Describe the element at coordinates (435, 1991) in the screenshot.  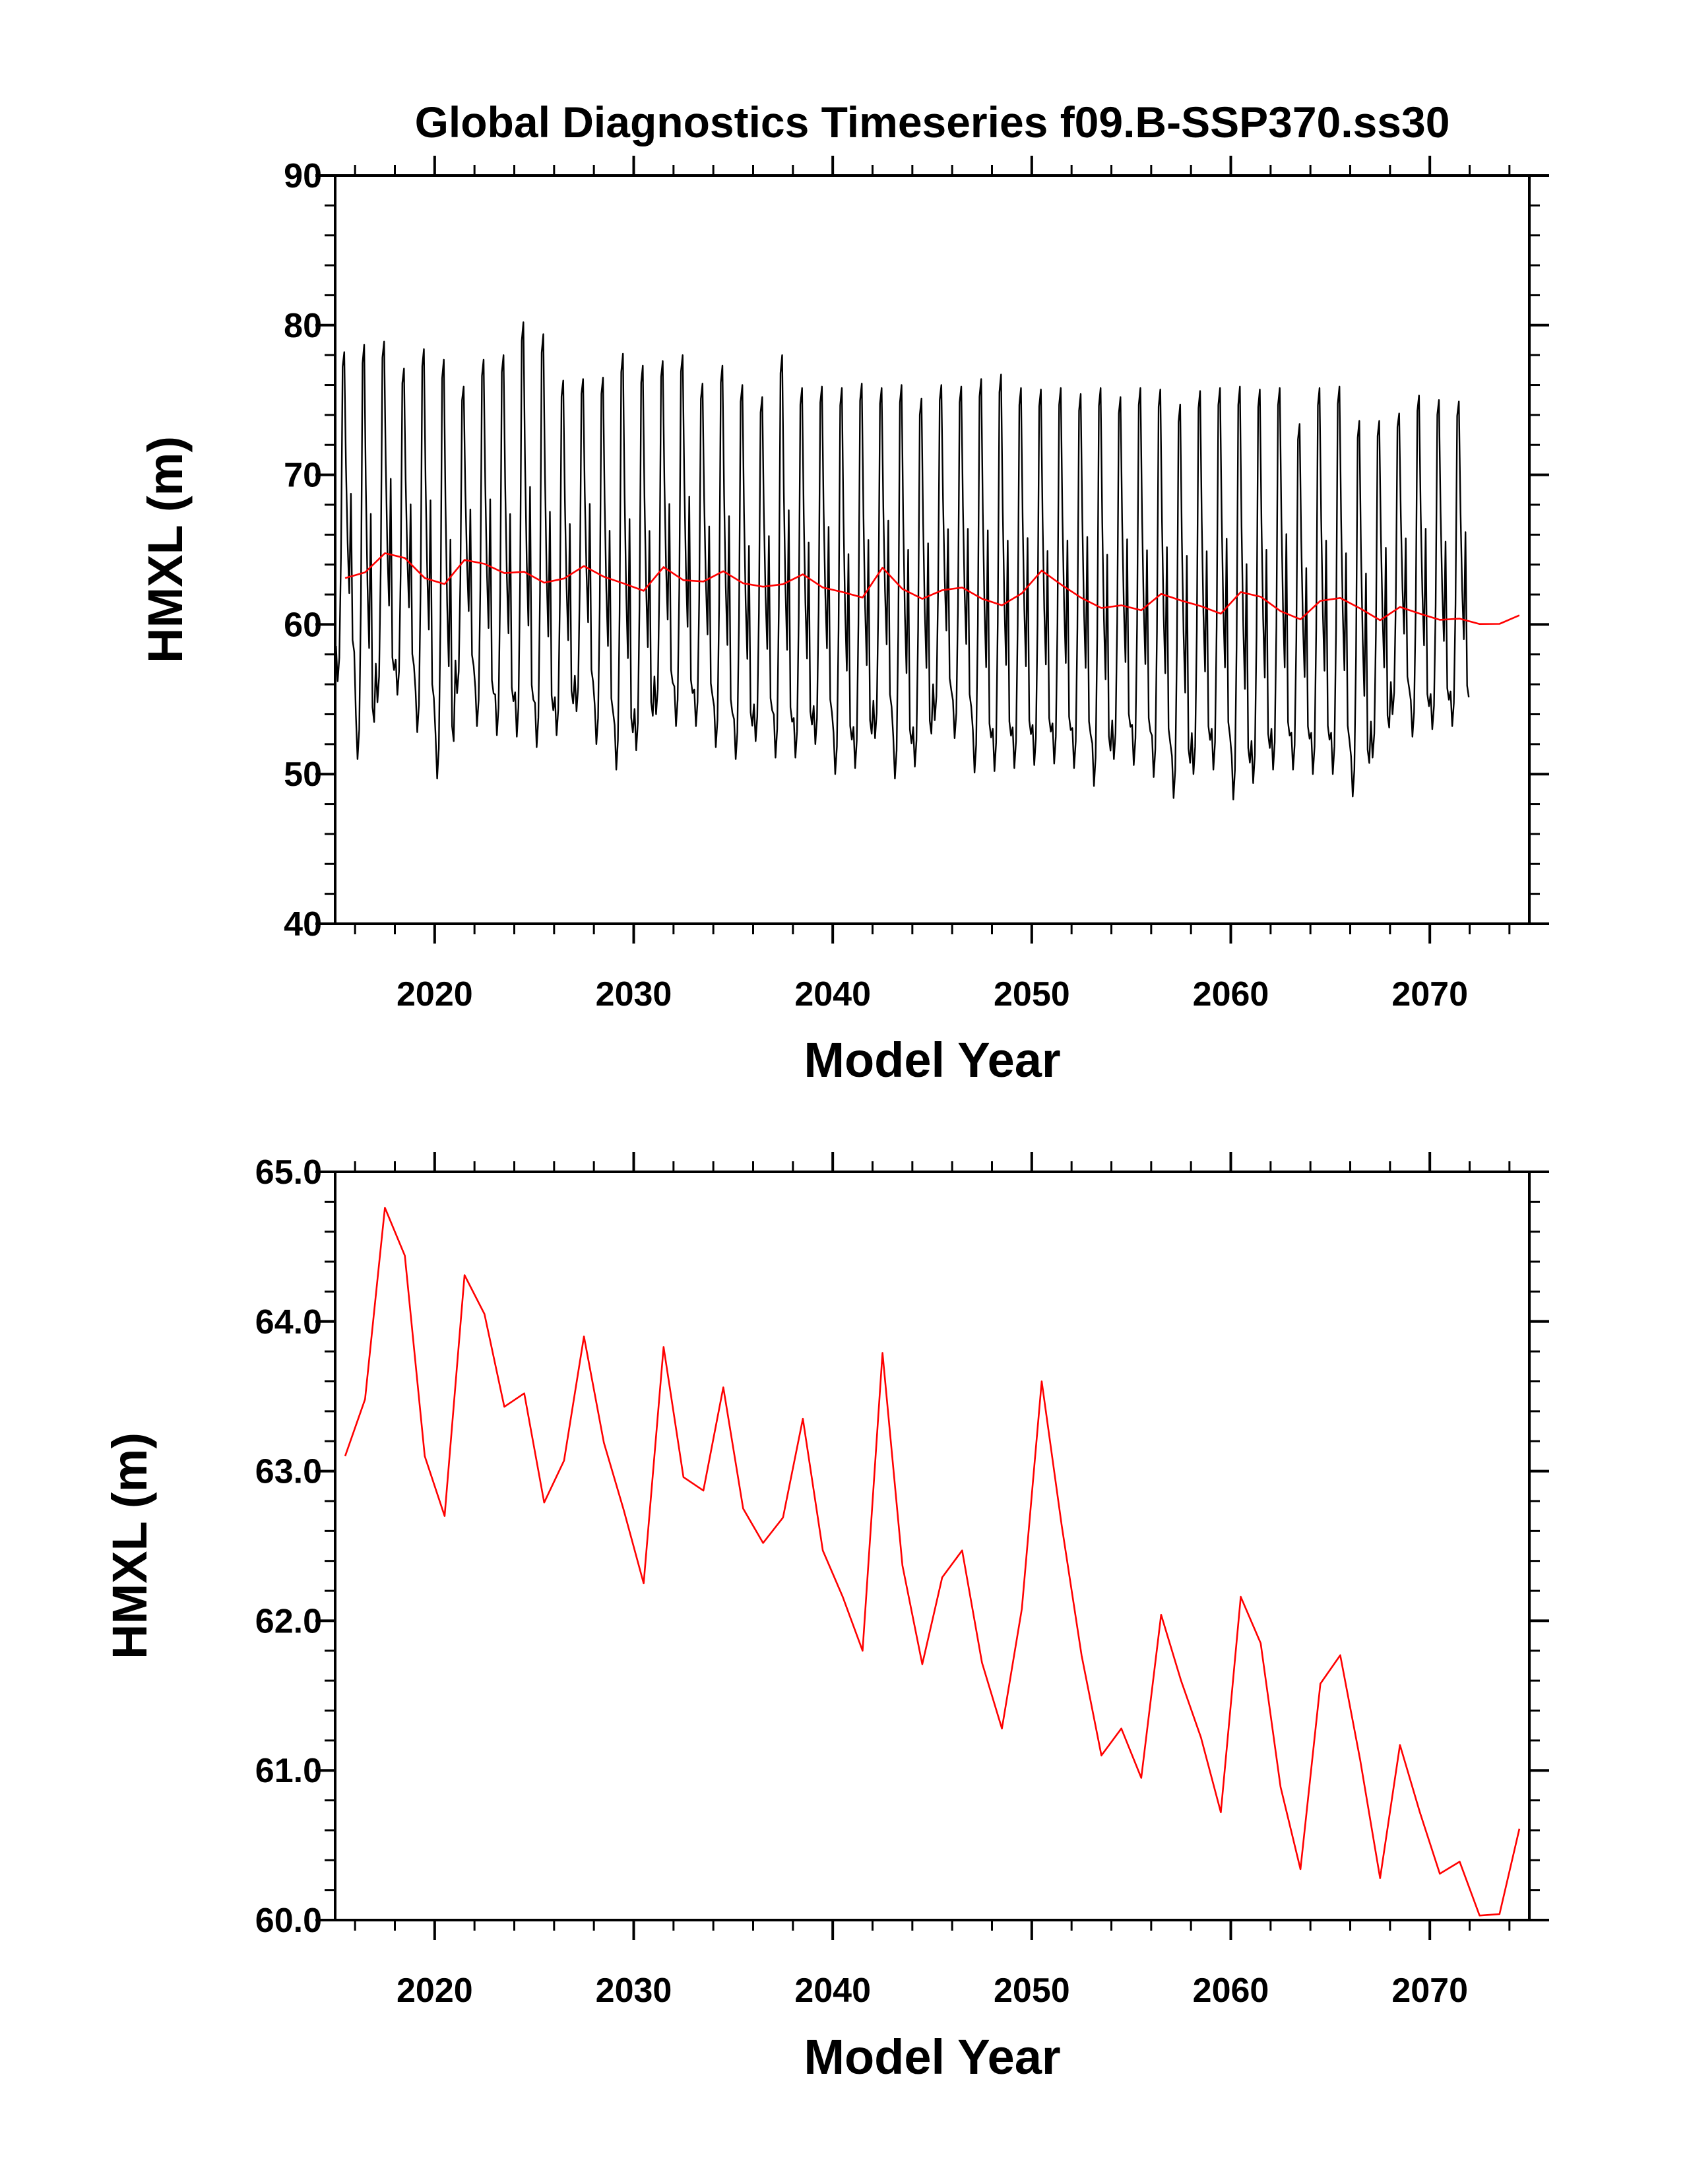
I see `x-tick-label: 2020` at that location.